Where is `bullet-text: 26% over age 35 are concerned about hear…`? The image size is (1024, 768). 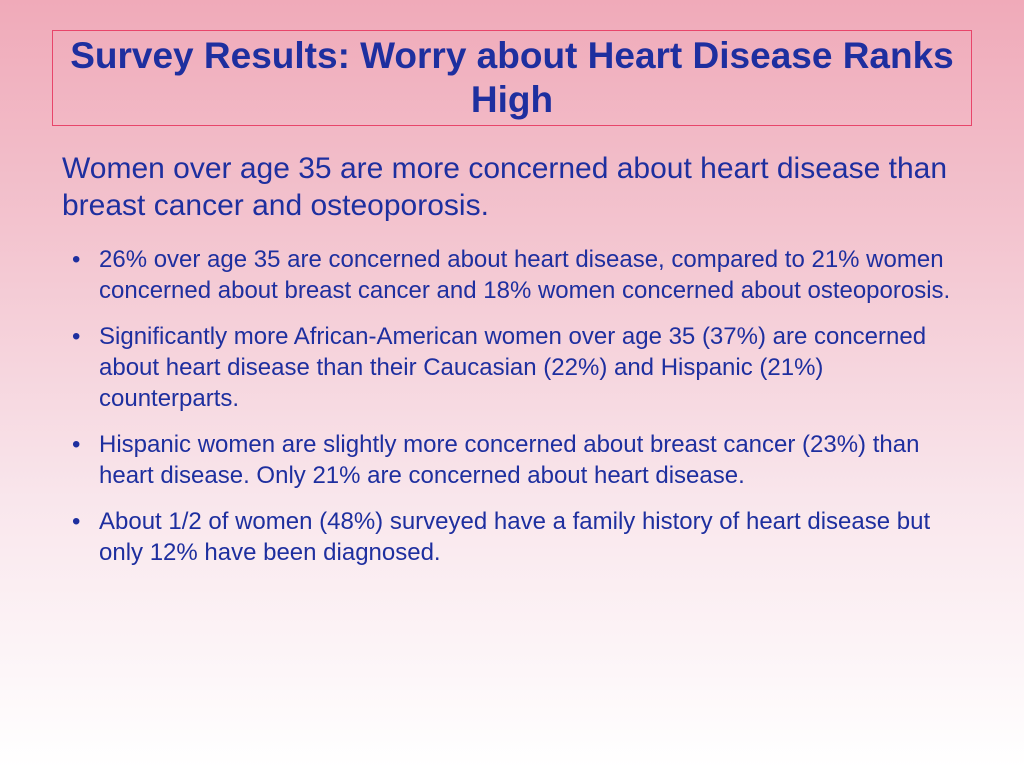
bullet-text: 26% over age 35 are concerned about hear… is located at coordinates (525, 275).